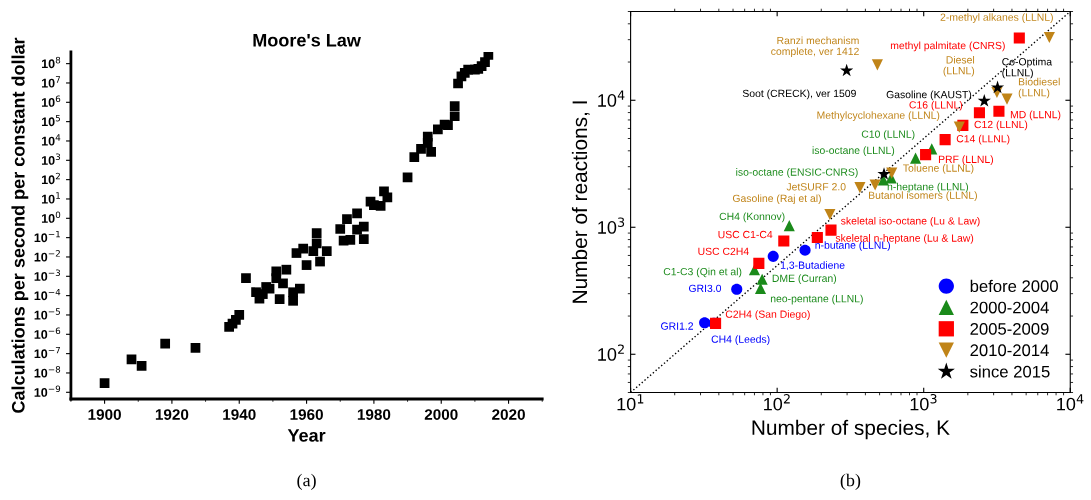 The image size is (1091, 500). I want to click on y-tick-label: 10$^{−9}$, so click(47, 391).